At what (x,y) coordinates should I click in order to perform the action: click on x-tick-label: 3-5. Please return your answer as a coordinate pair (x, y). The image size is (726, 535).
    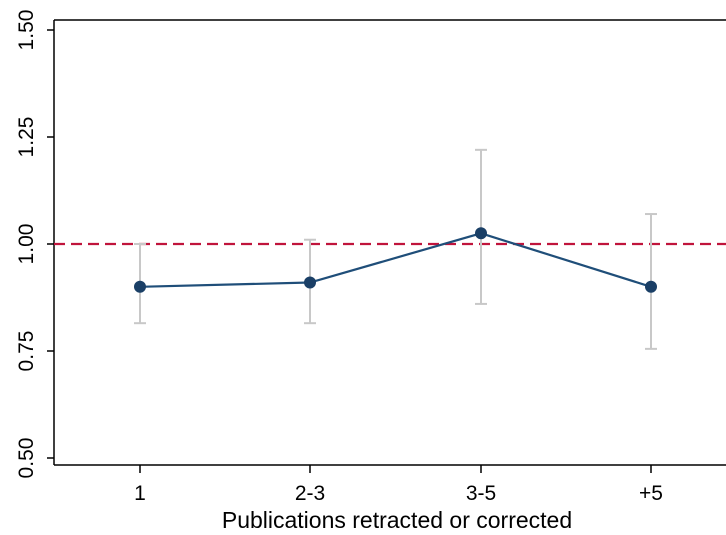
    Looking at the image, I should click on (481, 493).